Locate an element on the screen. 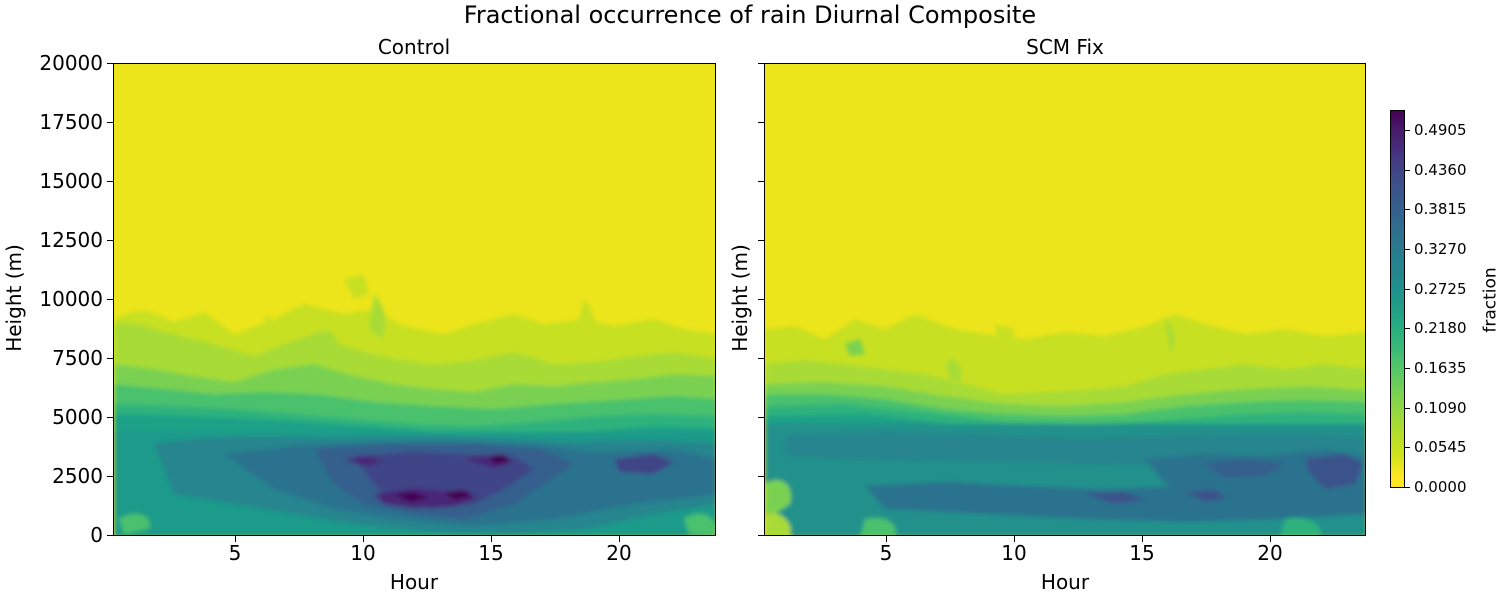 The width and height of the screenshot is (1500, 600). colorbar-tick-label: 0.0000 is located at coordinates (1440, 487).